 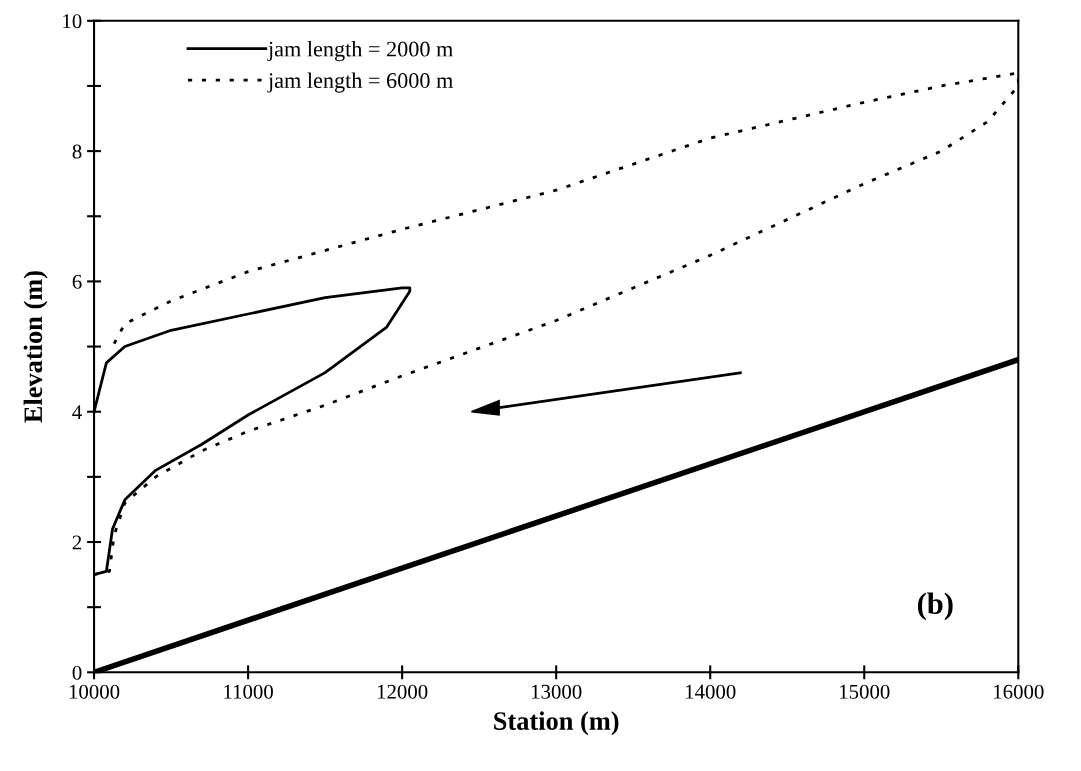 What do you see at coordinates (35, 347) in the screenshot?
I see `y-axis-title: Elevation (m)` at bounding box center [35, 347].